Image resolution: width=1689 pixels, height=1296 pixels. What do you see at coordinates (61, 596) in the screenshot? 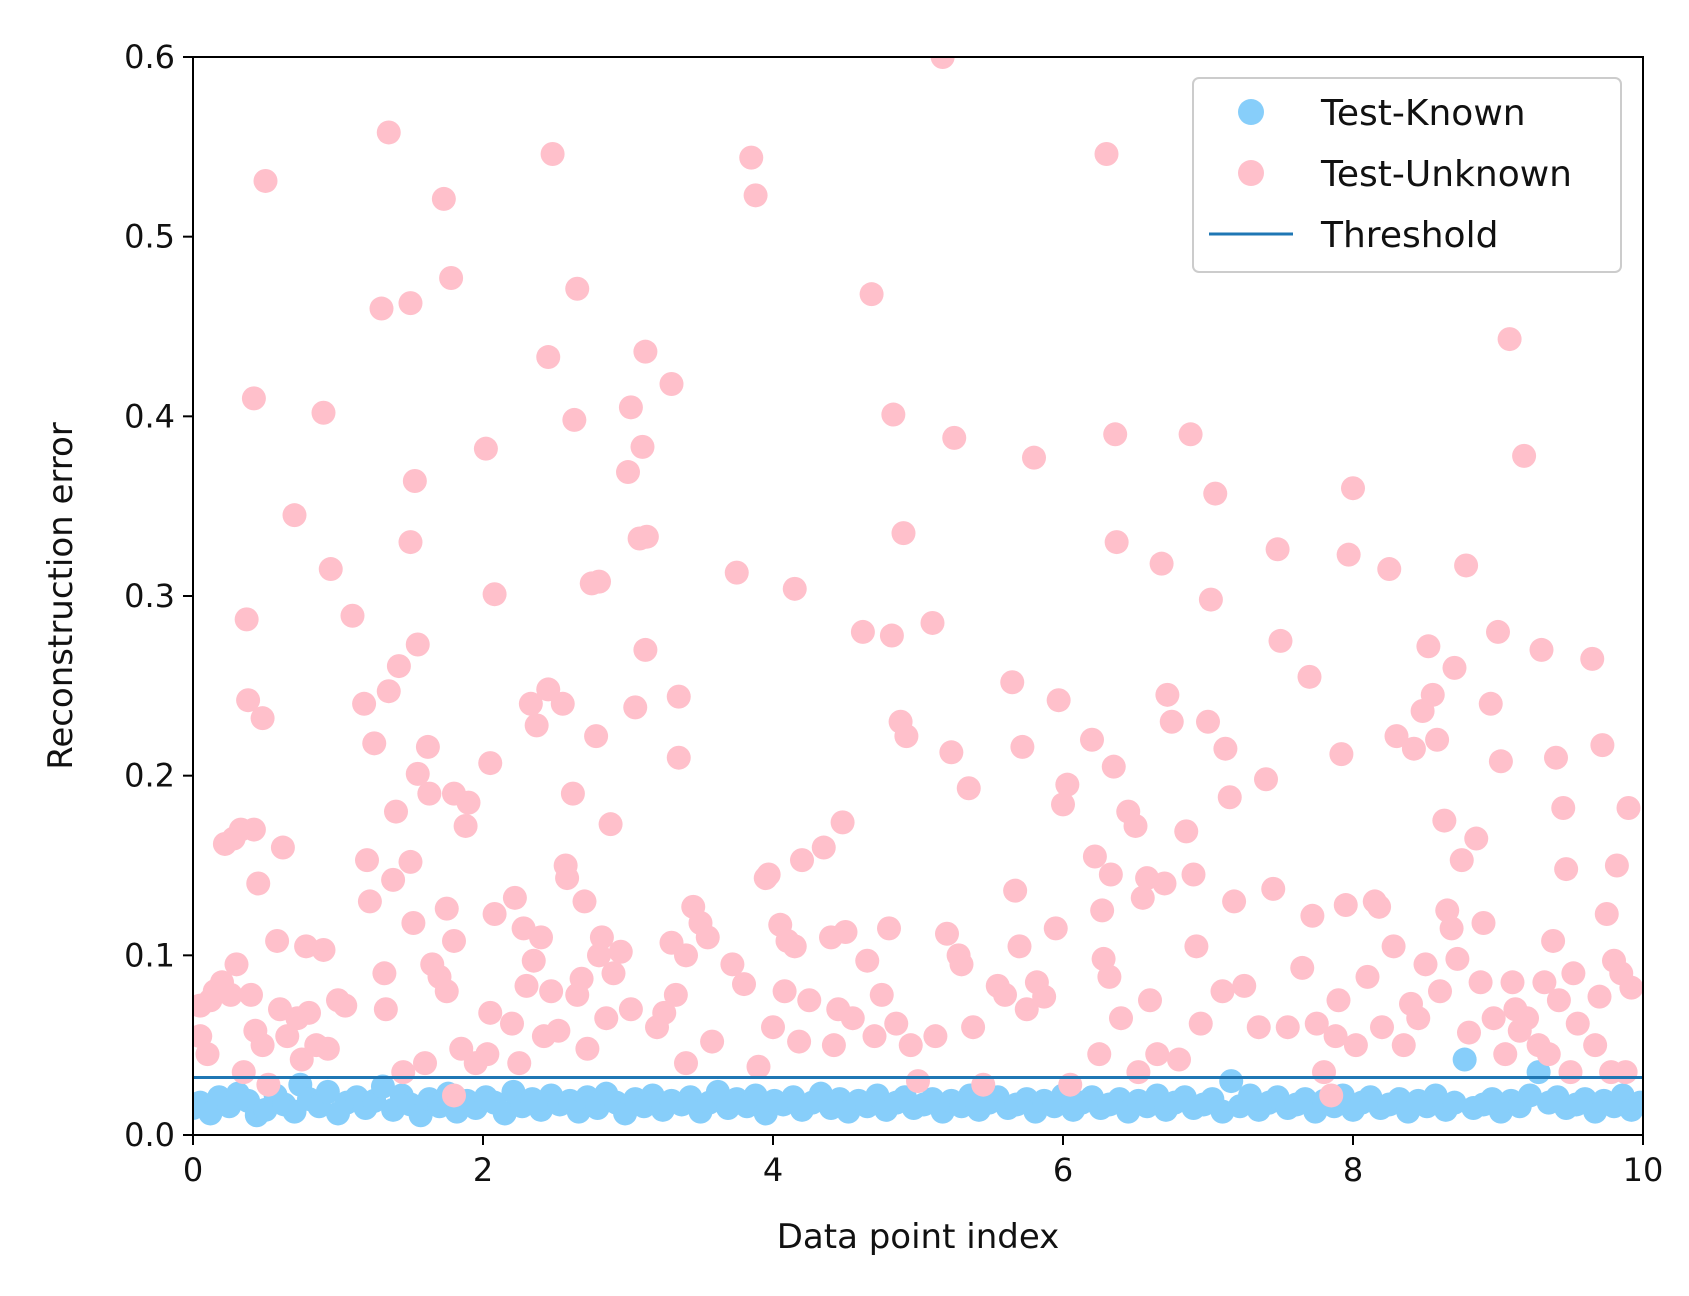
I see `y-axis-label: Reconstruction error` at bounding box center [61, 596].